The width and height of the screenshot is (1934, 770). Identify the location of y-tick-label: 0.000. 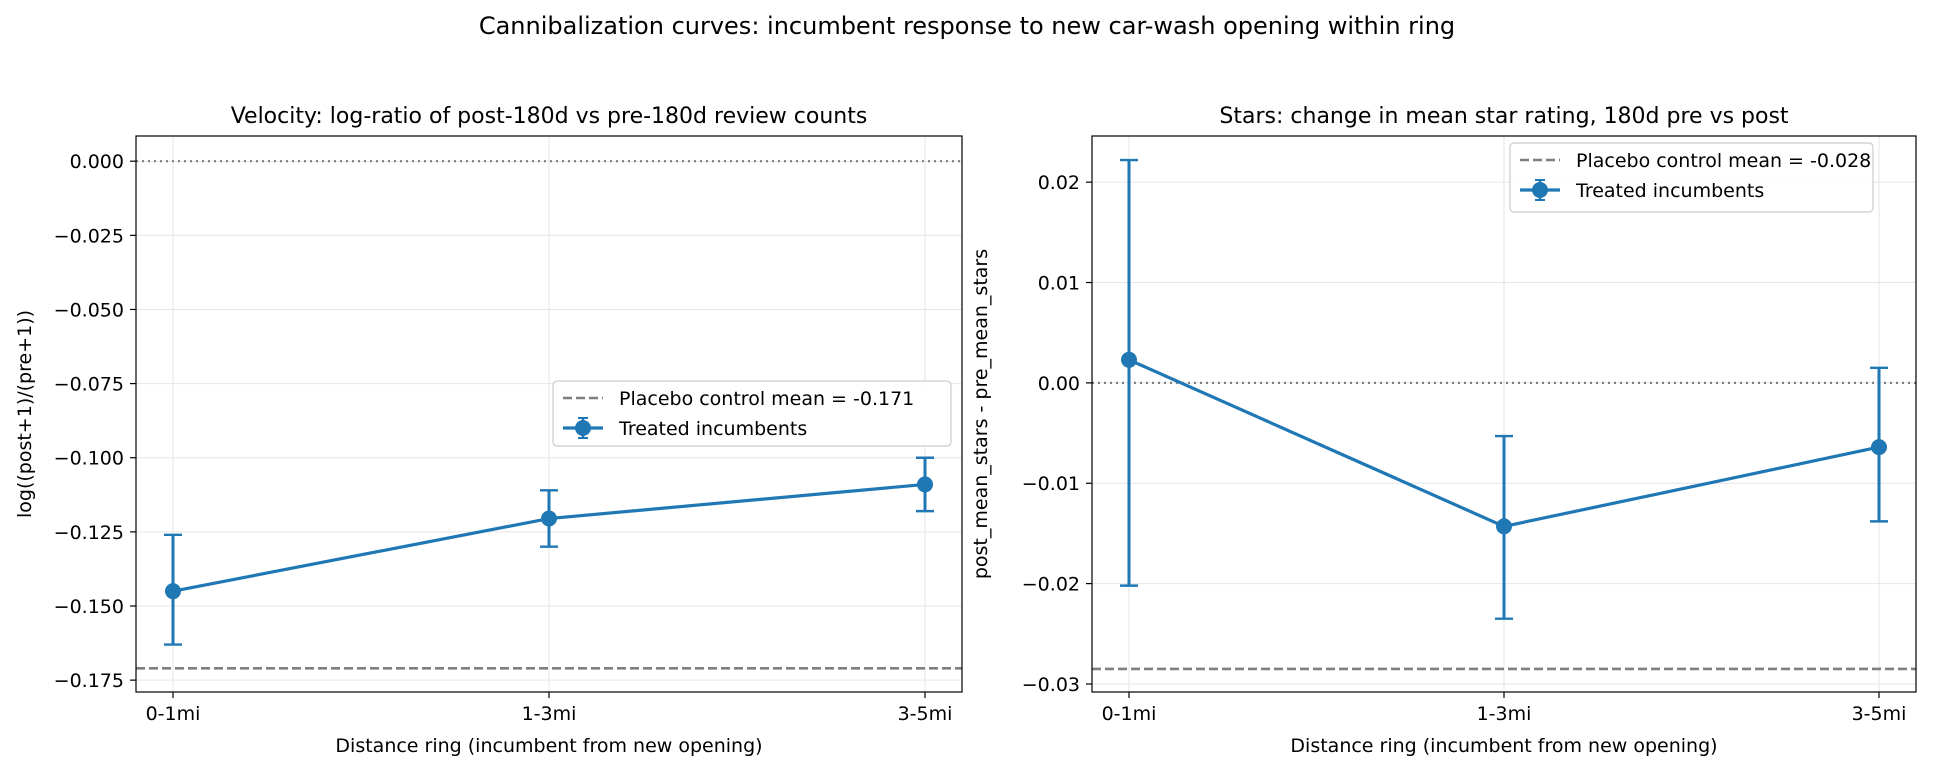
(97, 162).